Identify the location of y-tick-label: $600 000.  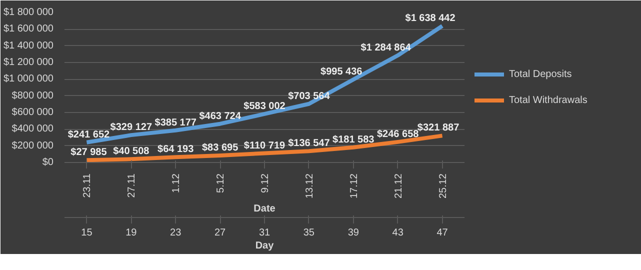
(33, 112).